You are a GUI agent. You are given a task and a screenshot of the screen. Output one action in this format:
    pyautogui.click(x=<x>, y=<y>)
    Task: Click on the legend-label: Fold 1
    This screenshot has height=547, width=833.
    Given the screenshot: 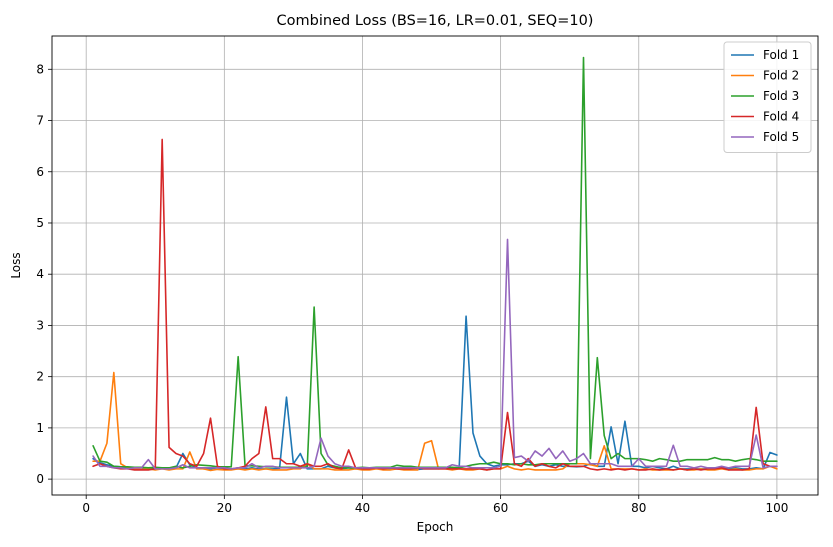 What is the action you would take?
    pyautogui.click(x=781, y=55)
    